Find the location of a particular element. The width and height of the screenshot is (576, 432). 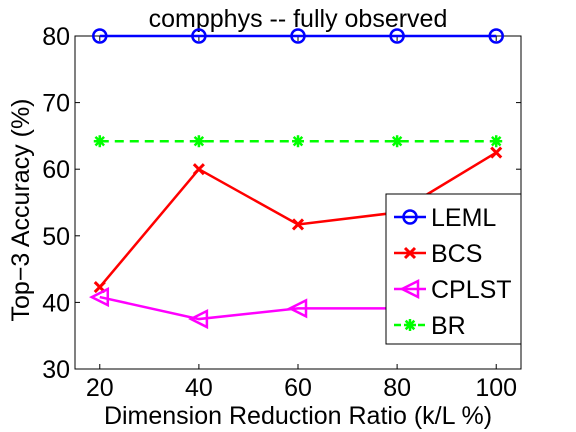

y-tick-label: 80 is located at coordinates (56, 37).